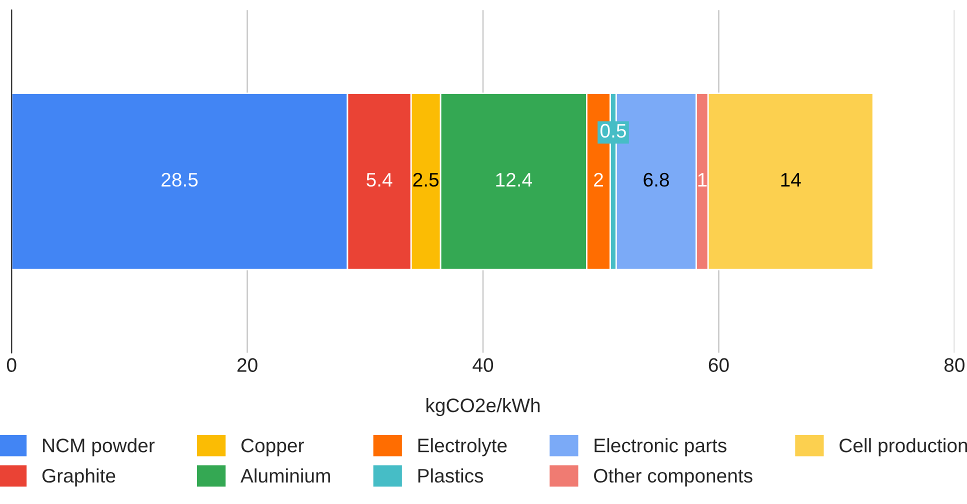  I want to click on legend-label: Copper, so click(272, 447).